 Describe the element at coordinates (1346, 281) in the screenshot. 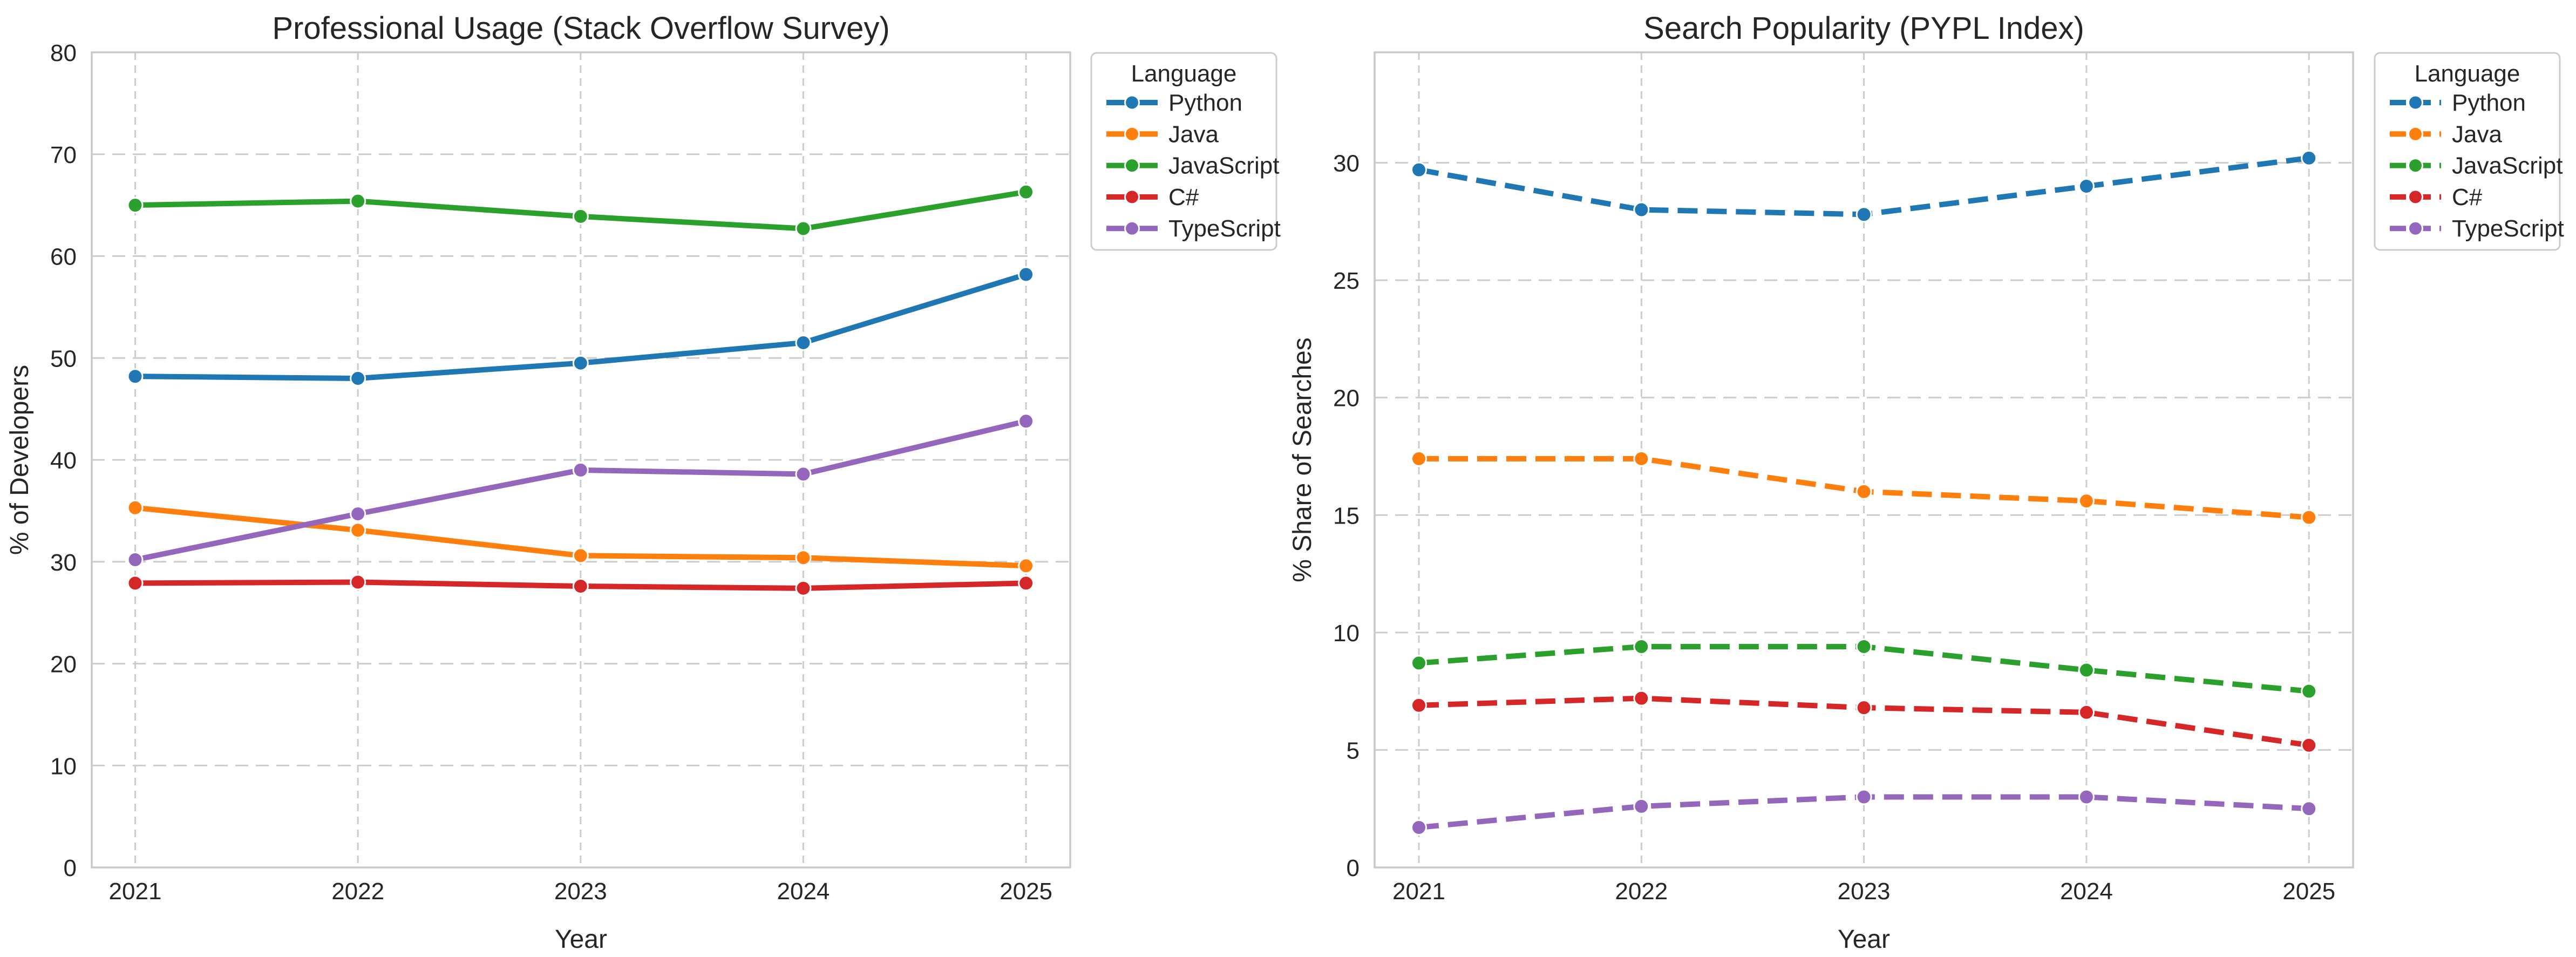

I see `y-tick-label: 25` at that location.